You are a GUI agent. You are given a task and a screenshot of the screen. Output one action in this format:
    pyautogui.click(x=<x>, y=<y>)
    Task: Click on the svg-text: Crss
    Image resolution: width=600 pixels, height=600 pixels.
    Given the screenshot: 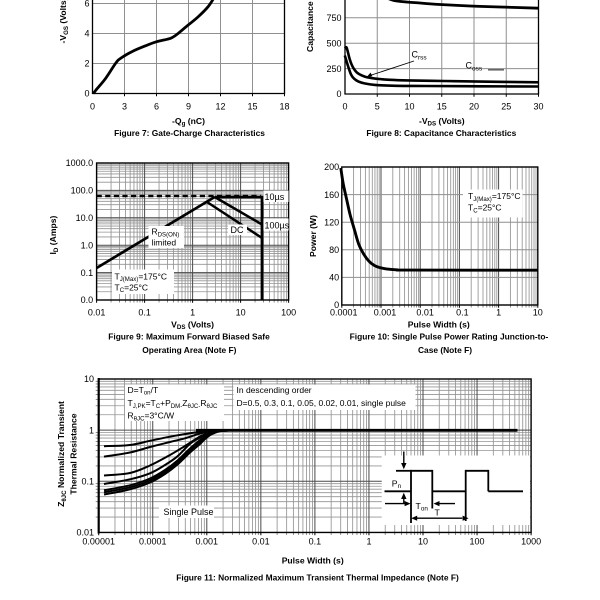 What is the action you would take?
    pyautogui.click(x=420, y=56)
    